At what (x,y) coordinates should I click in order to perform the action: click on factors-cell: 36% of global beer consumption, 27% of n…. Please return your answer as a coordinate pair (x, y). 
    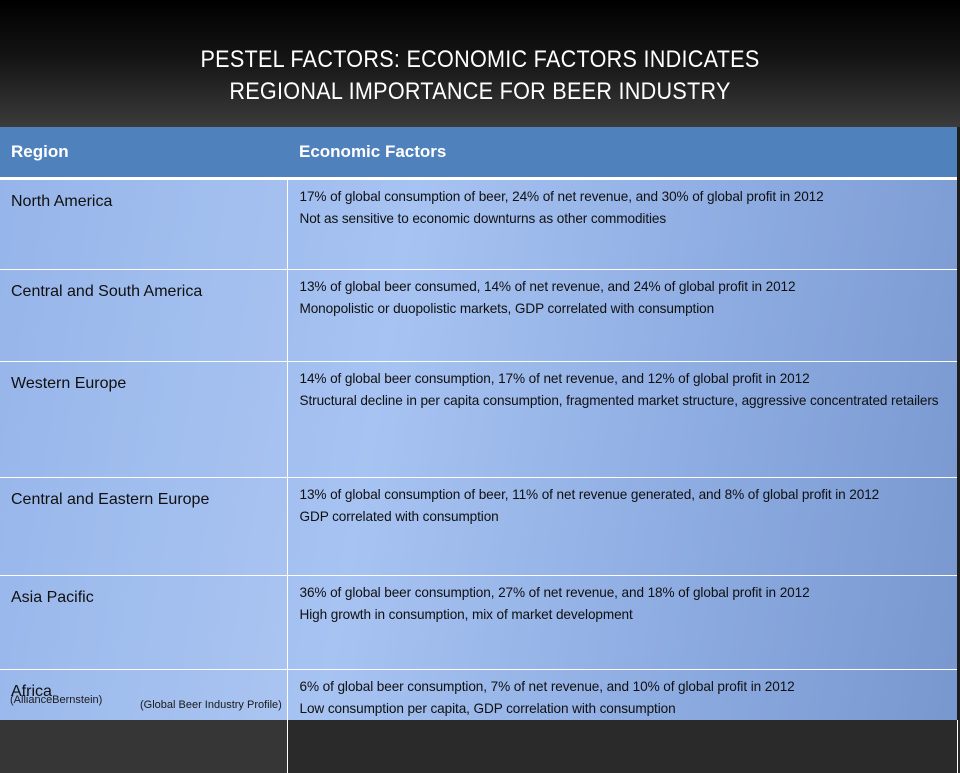
    Looking at the image, I should click on (622, 623).